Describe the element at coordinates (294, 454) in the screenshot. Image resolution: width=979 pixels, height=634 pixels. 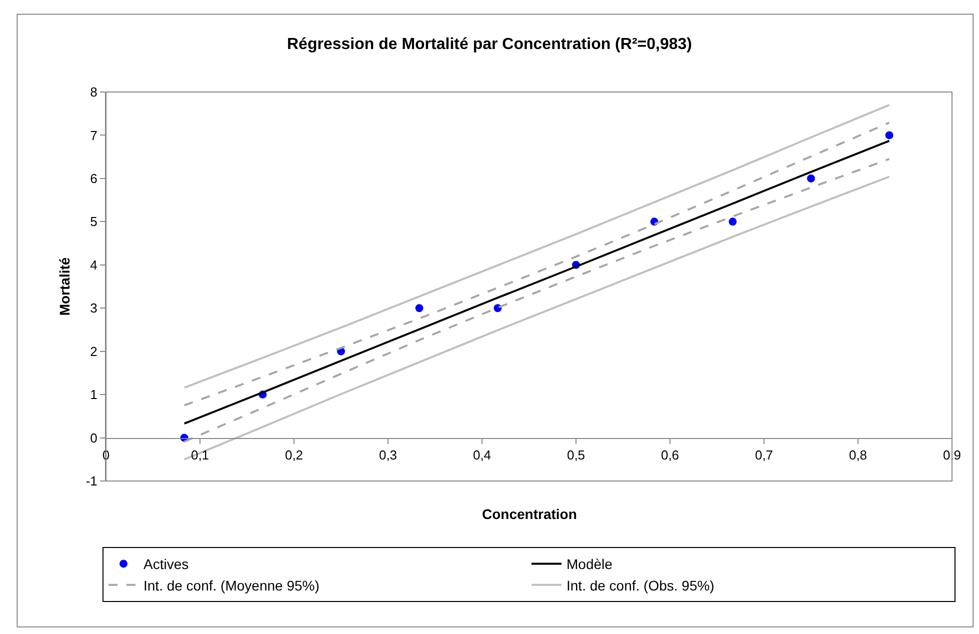
I see `x-tick-label: 0,2` at that location.